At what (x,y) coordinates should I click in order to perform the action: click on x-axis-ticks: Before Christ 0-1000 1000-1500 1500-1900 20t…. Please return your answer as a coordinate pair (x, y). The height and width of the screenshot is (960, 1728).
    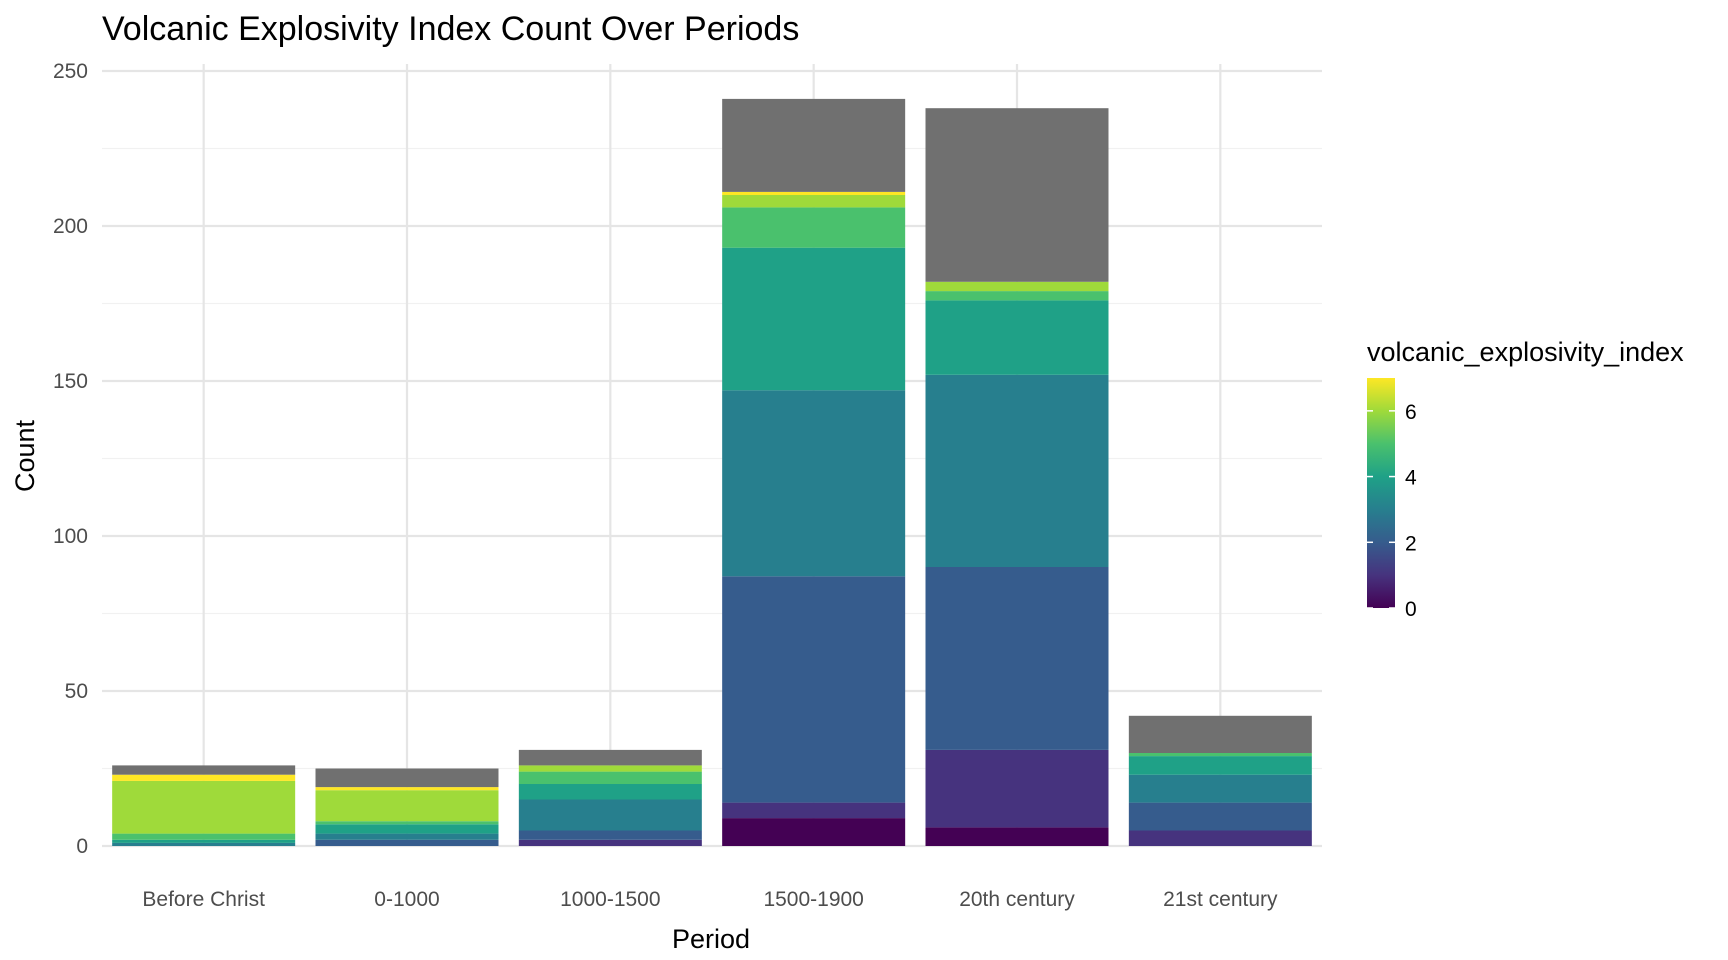
    Looking at the image, I should click on (710, 899).